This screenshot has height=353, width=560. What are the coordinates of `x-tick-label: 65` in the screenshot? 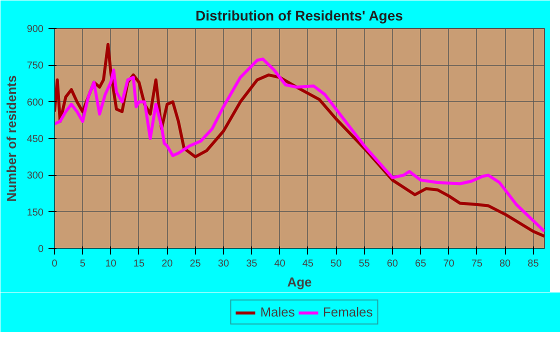 It's located at (421, 264).